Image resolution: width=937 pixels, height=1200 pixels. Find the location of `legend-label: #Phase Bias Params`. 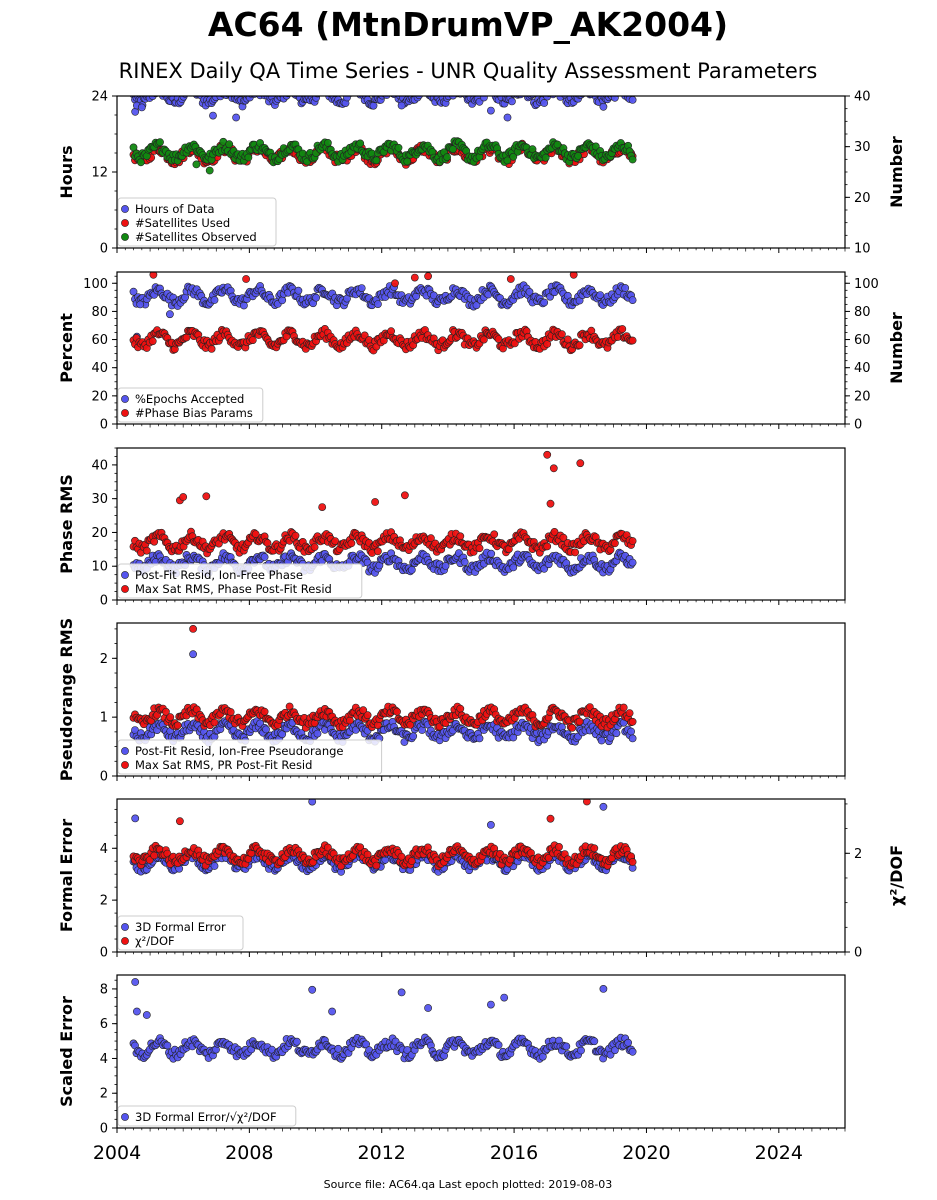

legend-label: #Phase Bias Params is located at coordinates (194, 413).